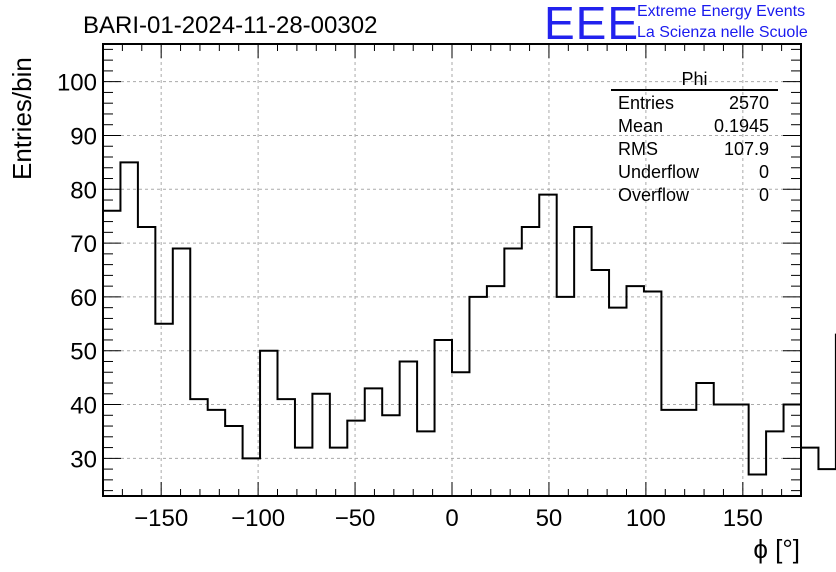  What do you see at coordinates (230, 25) in the screenshot?
I see `chart-title: BARI-01-2024-11-28-00302` at bounding box center [230, 25].